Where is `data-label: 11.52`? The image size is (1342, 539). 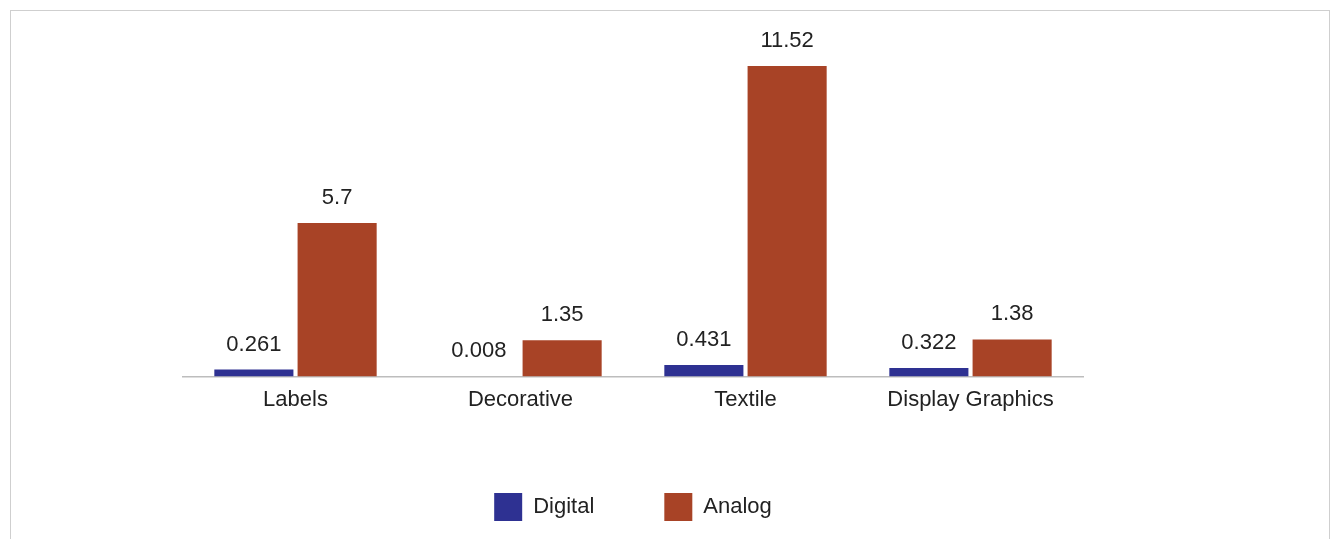 data-label: 11.52 is located at coordinates (787, 40).